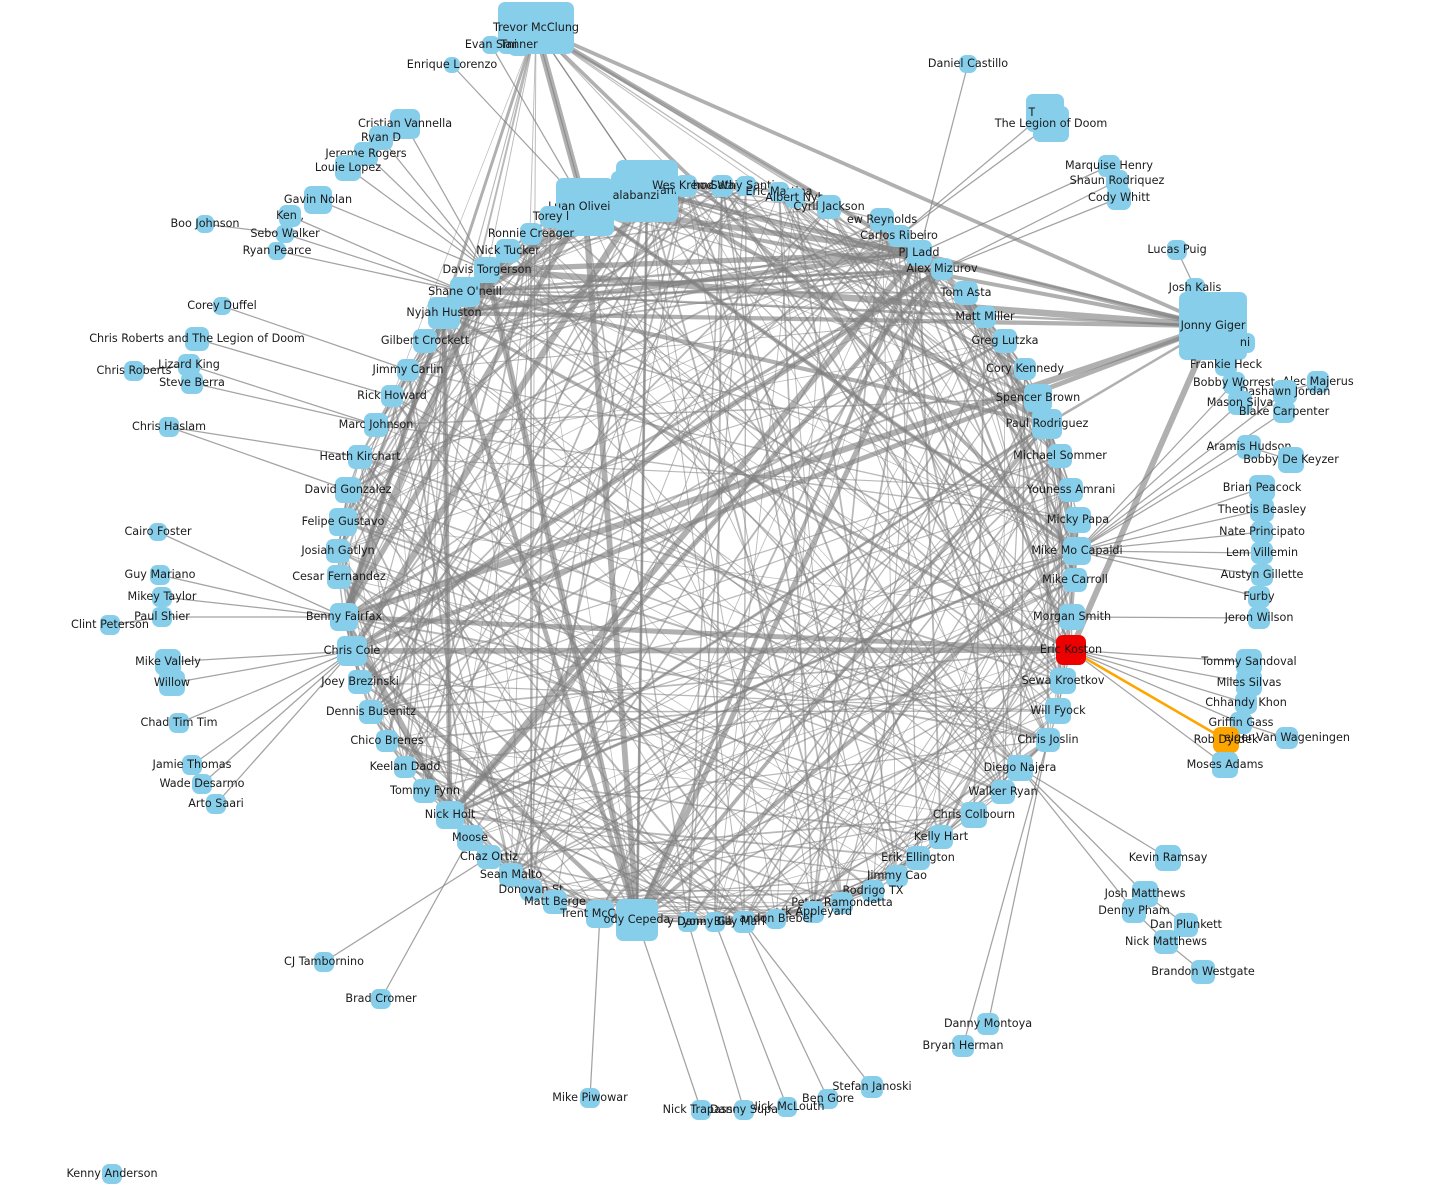  What do you see at coordinates (1249, 683) in the screenshot?
I see `graph-node-miles-silvas` at bounding box center [1249, 683].